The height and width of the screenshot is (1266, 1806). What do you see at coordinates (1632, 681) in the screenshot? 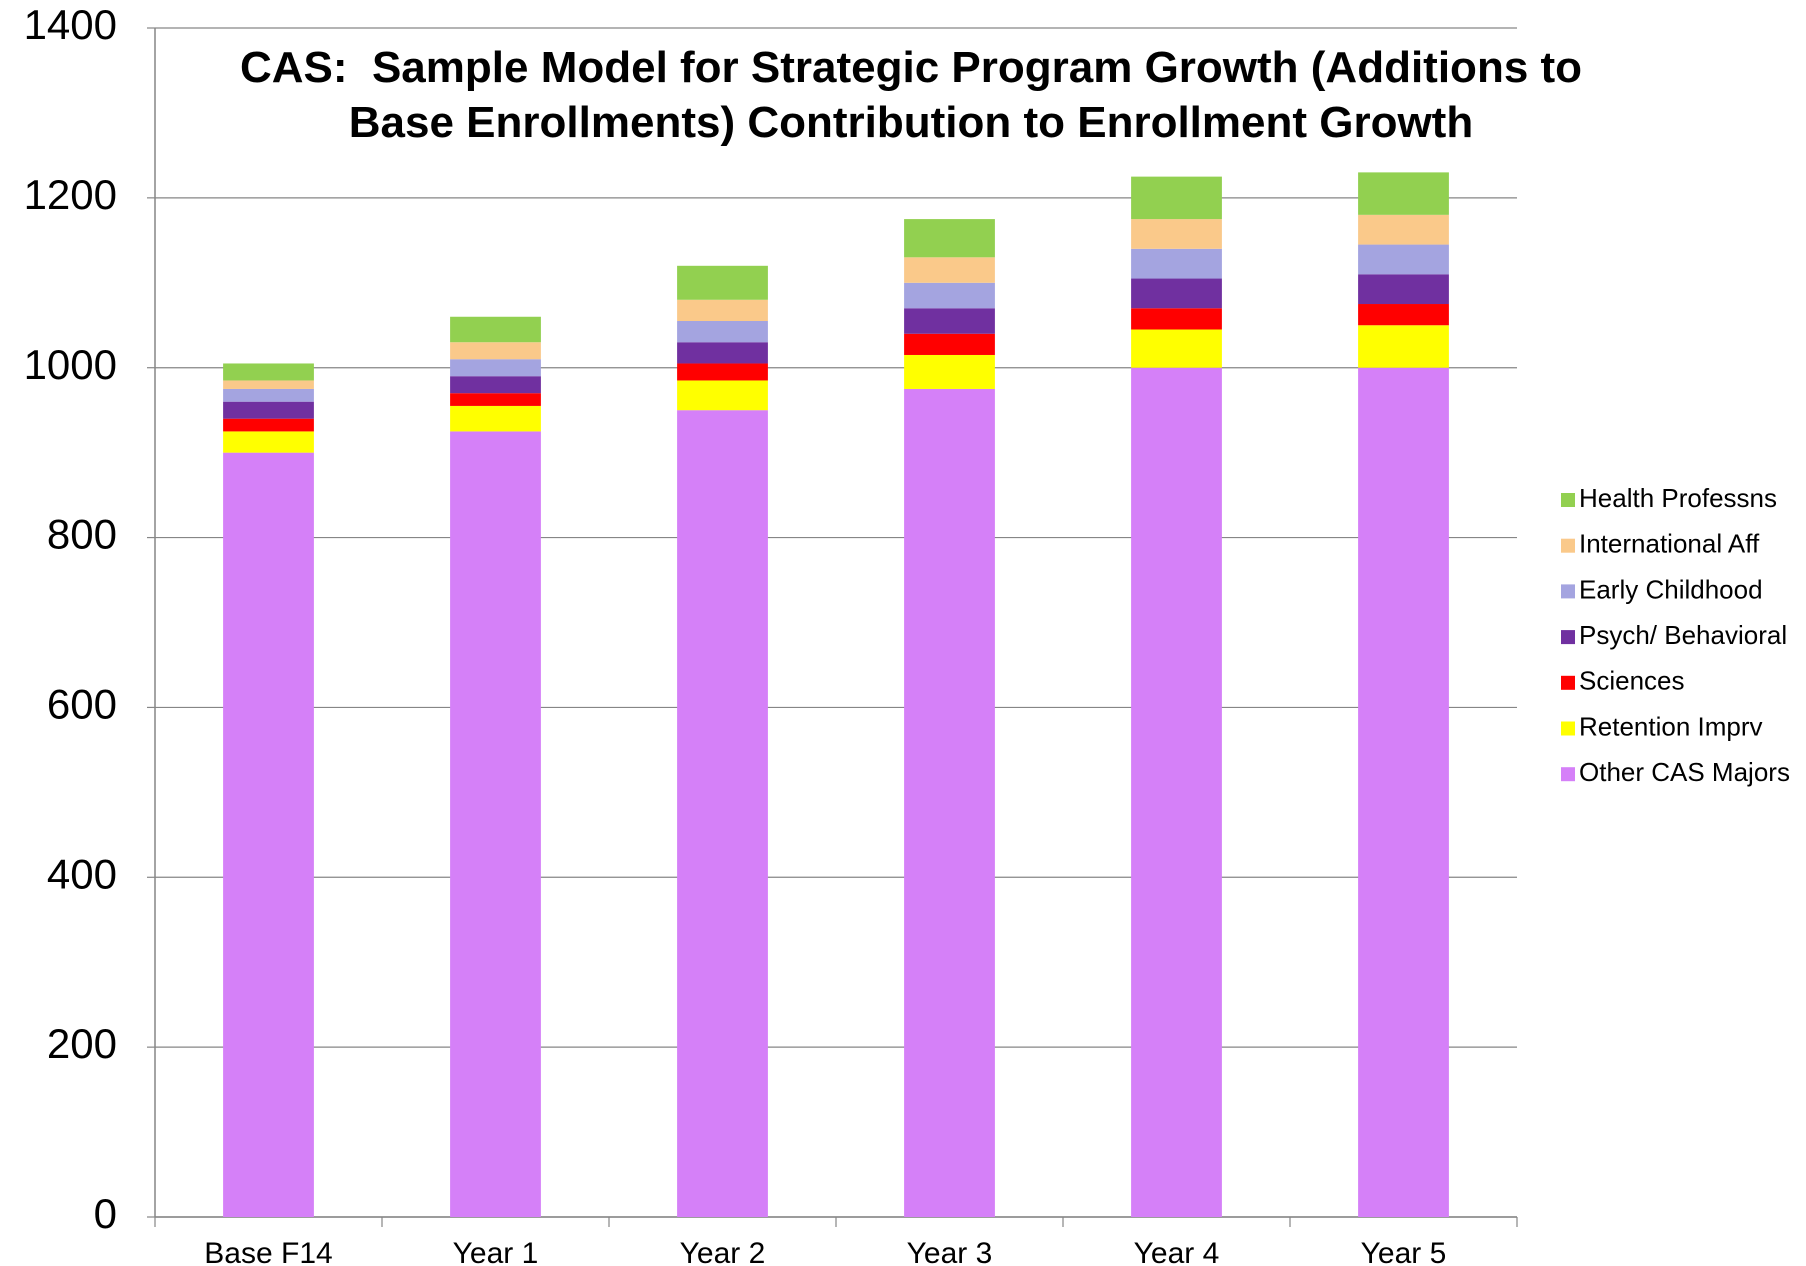
I see `legend-label: Sciences` at bounding box center [1632, 681].